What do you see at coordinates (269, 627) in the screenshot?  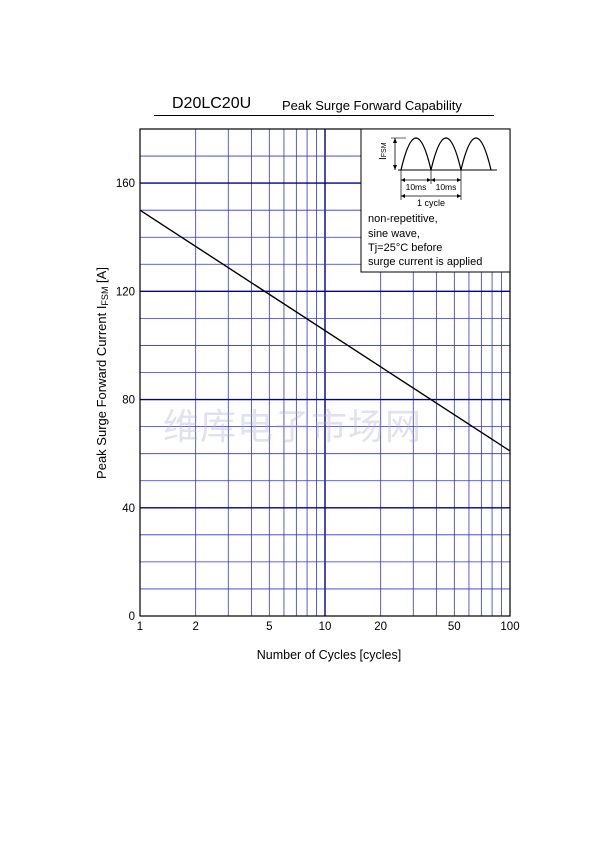 I see `x-tick-label: 5` at bounding box center [269, 627].